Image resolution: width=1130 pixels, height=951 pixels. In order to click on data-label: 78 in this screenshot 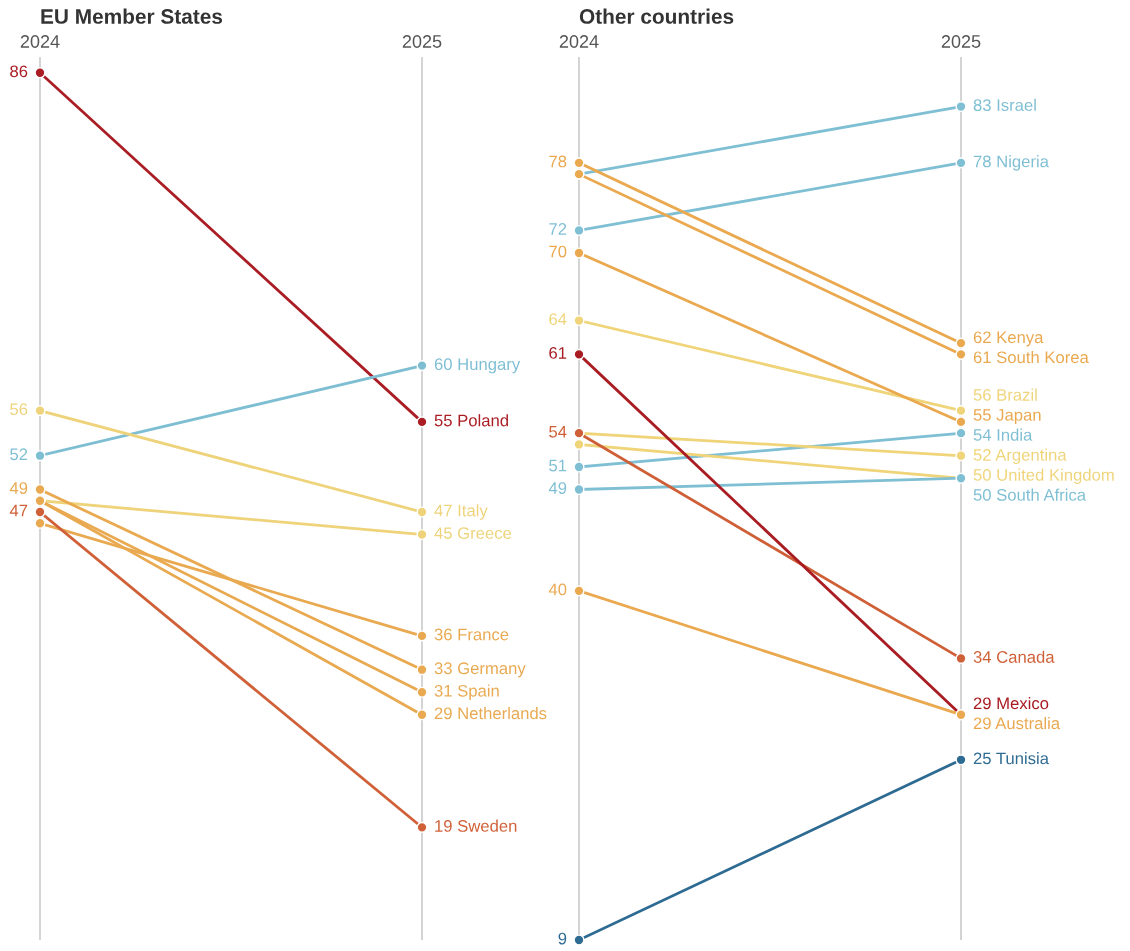, I will do `click(558, 161)`.